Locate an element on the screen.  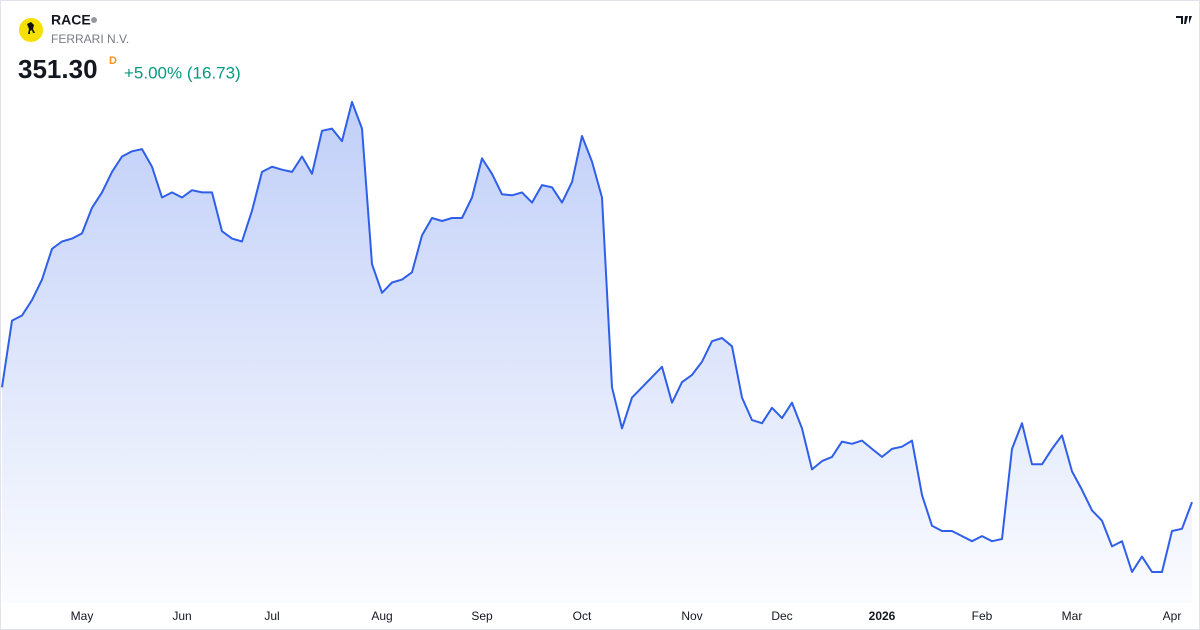
x-tick-label: Apr is located at coordinates (1172, 616).